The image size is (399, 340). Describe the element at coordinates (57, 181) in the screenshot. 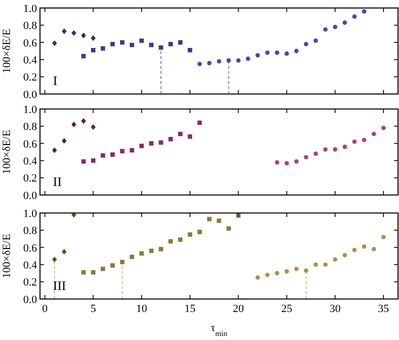

I see `annotation: II` at that location.